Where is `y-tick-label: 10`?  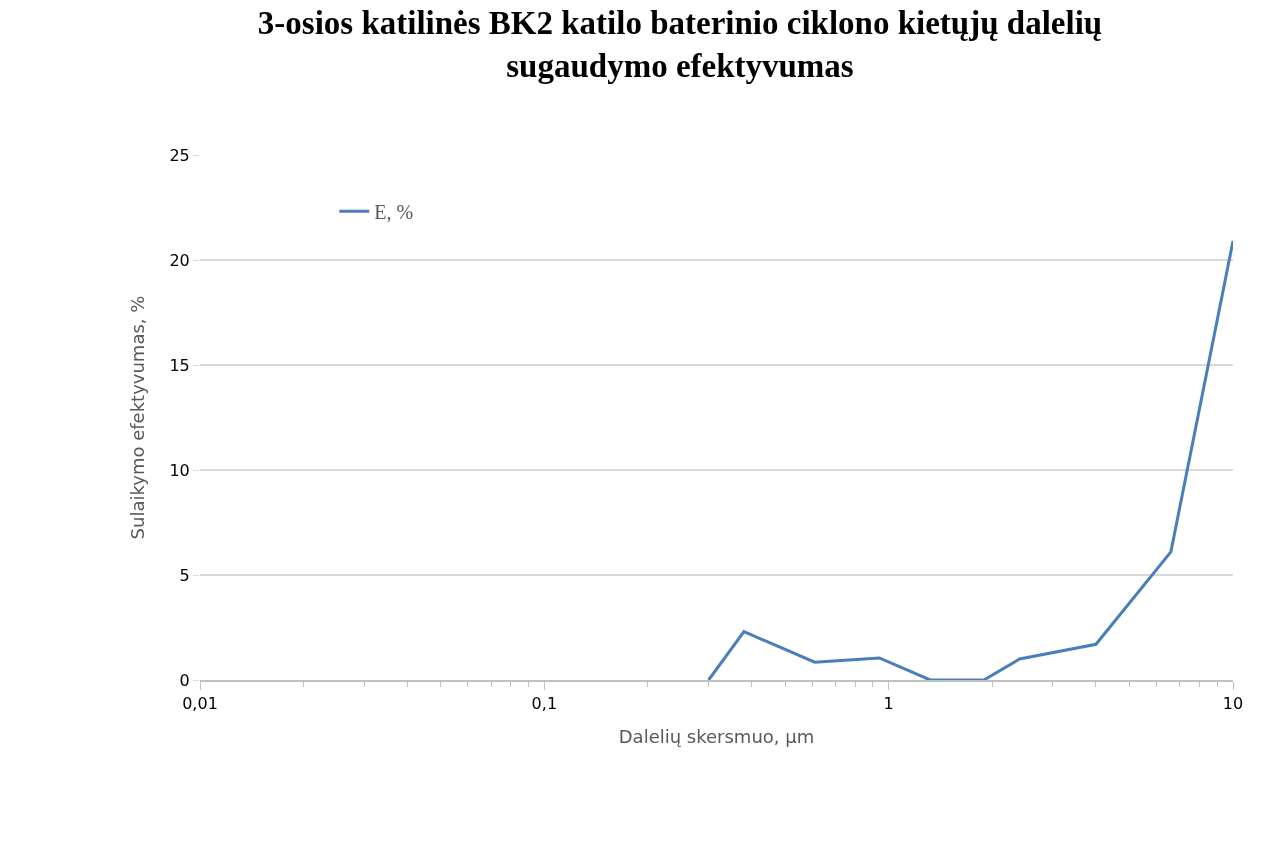
y-tick-label: 10 is located at coordinates (179, 470).